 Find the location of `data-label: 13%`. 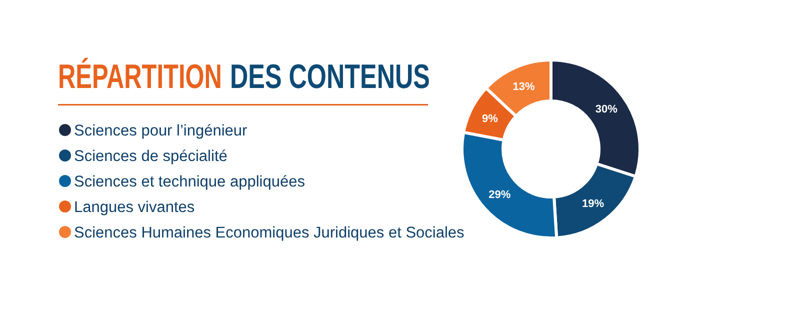

data-label: 13% is located at coordinates (524, 86).